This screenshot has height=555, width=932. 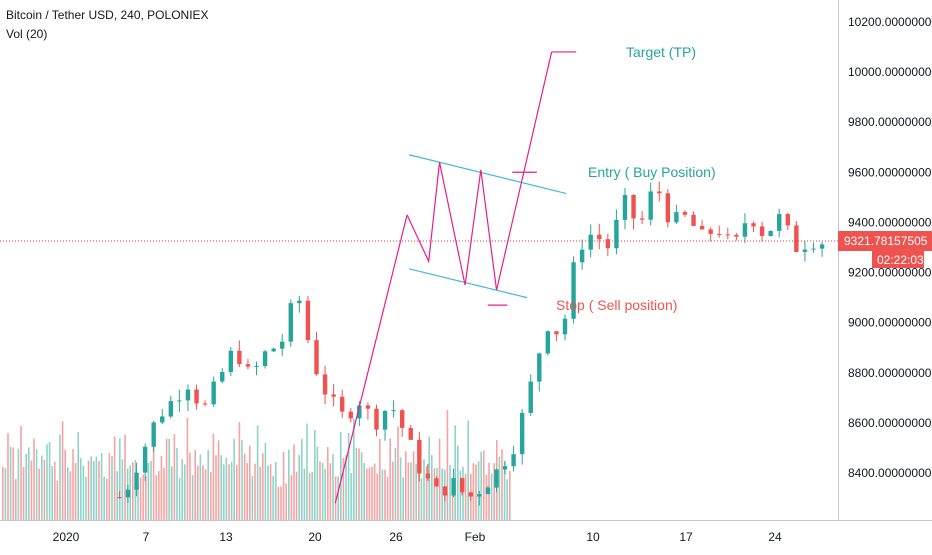 I want to click on time-tick-label: 20, so click(x=315, y=537).